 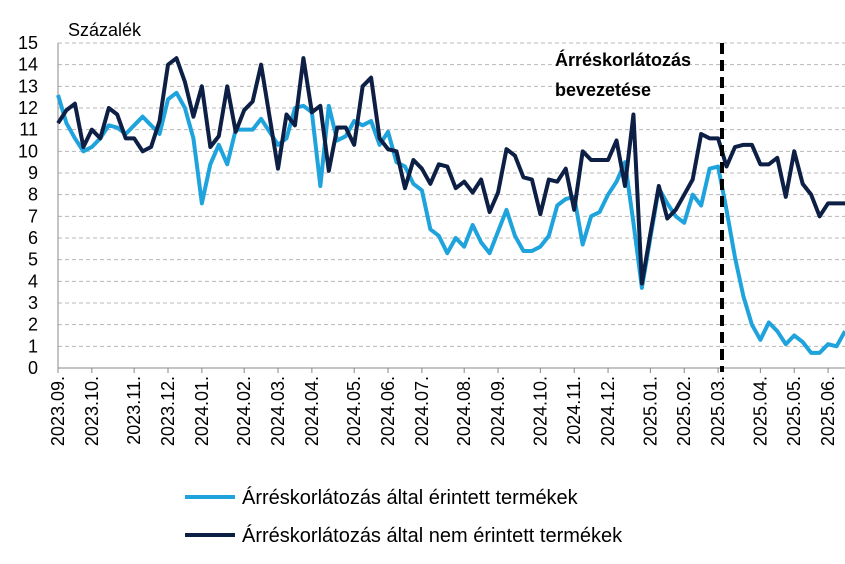 What do you see at coordinates (202, 411) in the screenshot?
I see `x-tick-label: 2024.01.` at bounding box center [202, 411].